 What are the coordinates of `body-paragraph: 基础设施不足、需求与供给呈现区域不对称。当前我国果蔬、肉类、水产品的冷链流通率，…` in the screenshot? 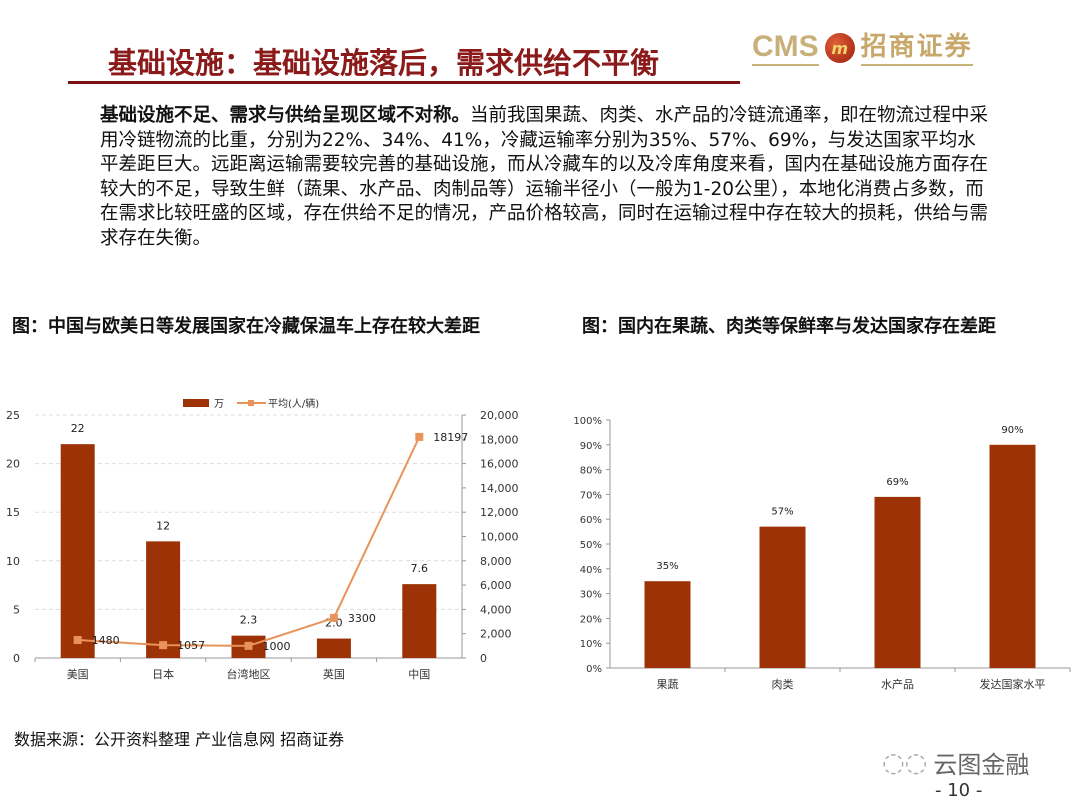 It's located at (545, 177).